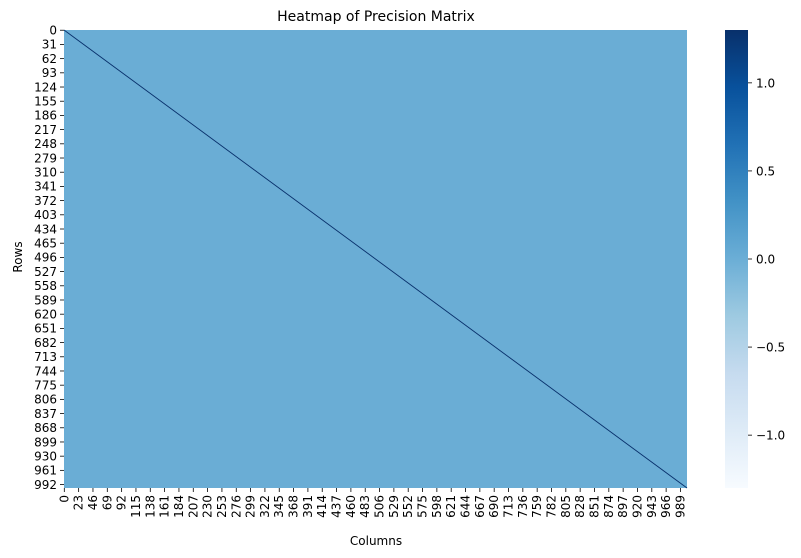 Image resolution: width=801 pixels, height=558 pixels. What do you see at coordinates (53, 31) in the screenshot?
I see `y-tick-label: 0` at bounding box center [53, 31].